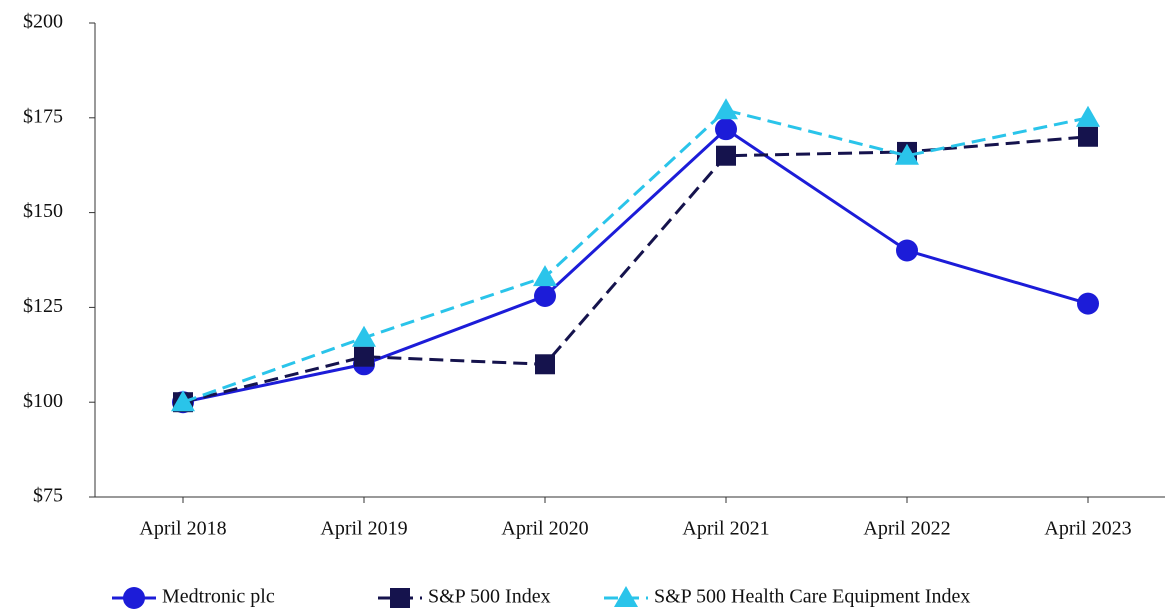 This screenshot has height=611, width=1167. Describe the element at coordinates (544, 529) in the screenshot. I see `x-tick-label: April 2020` at that location.